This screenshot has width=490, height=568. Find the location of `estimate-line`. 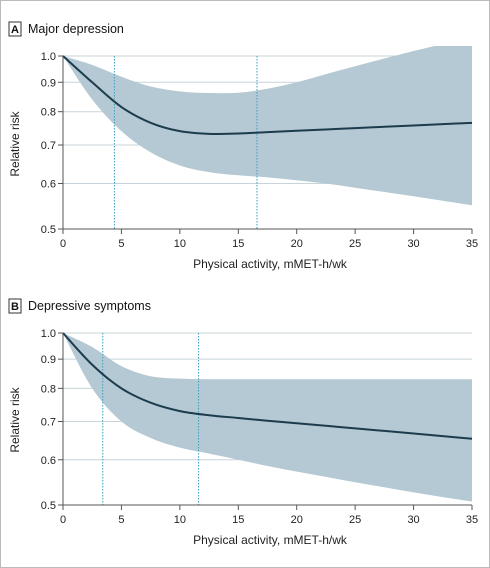

estimate-line is located at coordinates (267, 95).